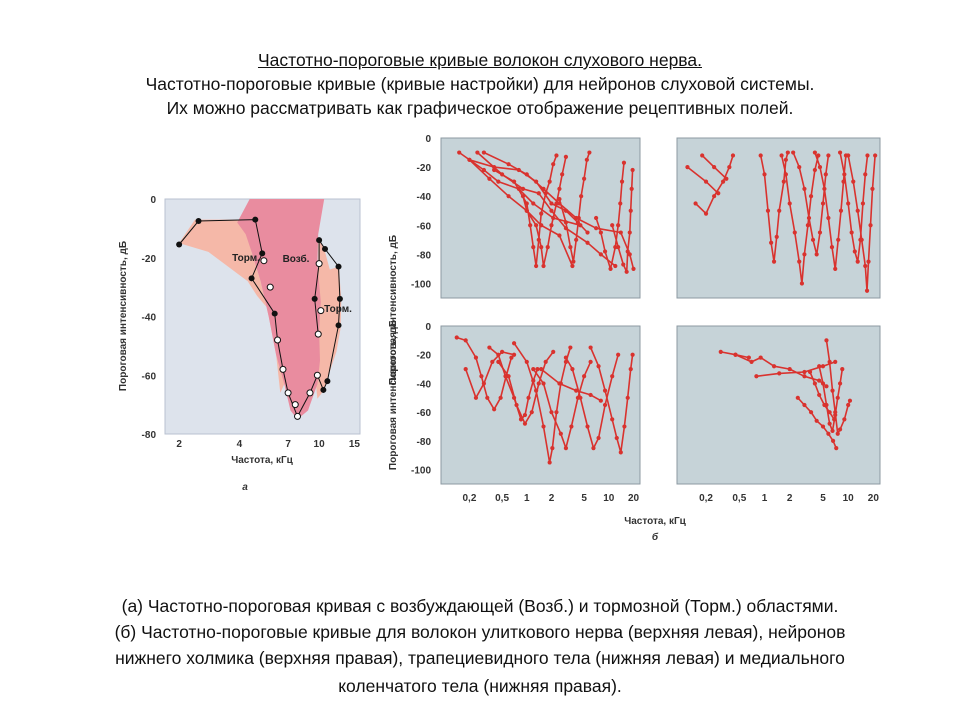  What do you see at coordinates (393, 395) in the screenshot?
I see `panel-b-ylabel-bottom: Пороговая интенсивность, дБ` at bounding box center [393, 395].